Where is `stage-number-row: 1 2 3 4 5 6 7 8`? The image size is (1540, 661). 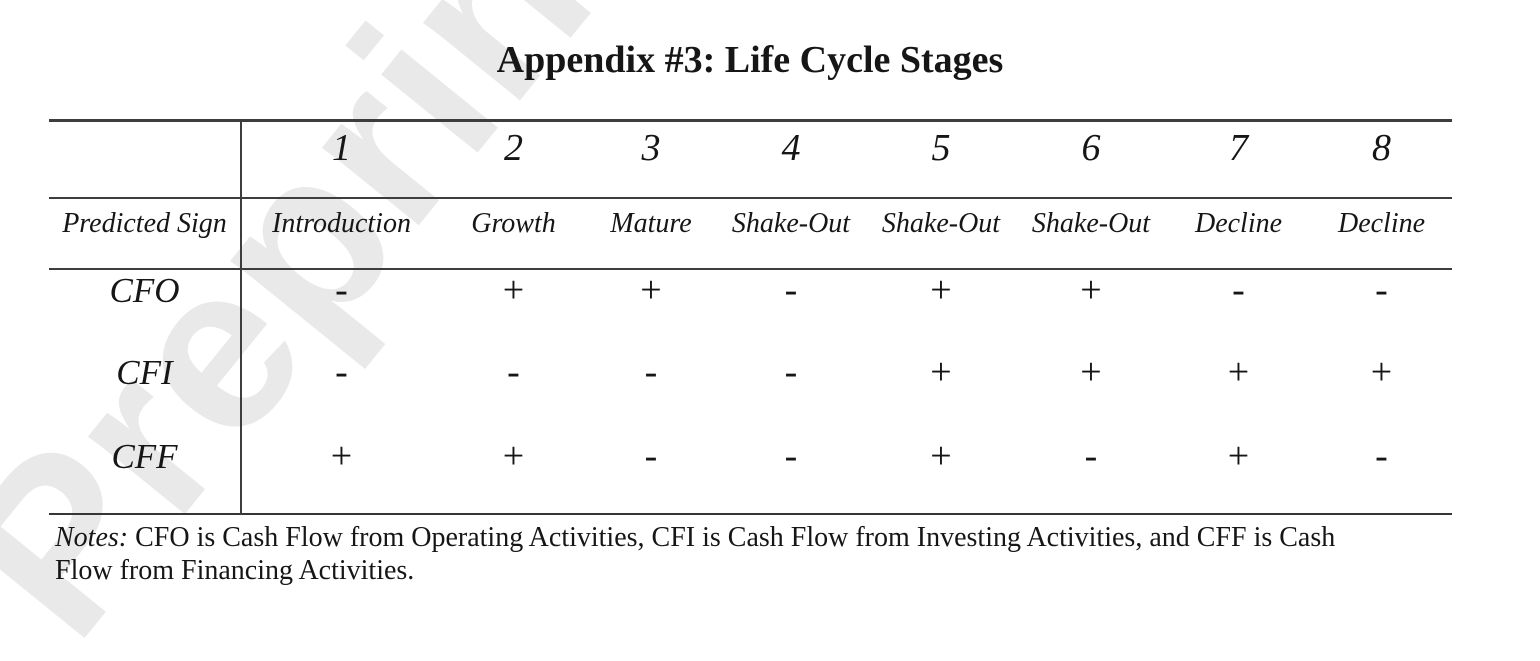
stage-number-row: 1 2 3 4 5 6 7 8 is located at coordinates (750, 159).